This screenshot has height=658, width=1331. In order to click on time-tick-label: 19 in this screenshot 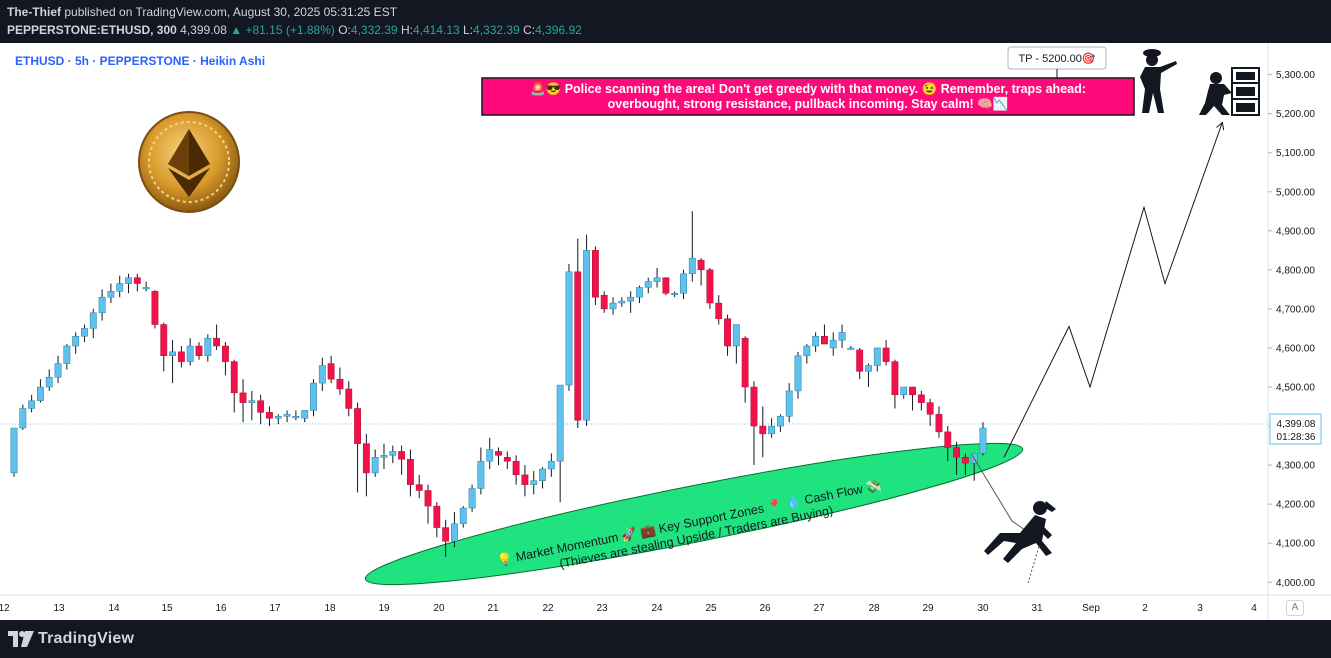, I will do `click(384, 608)`.